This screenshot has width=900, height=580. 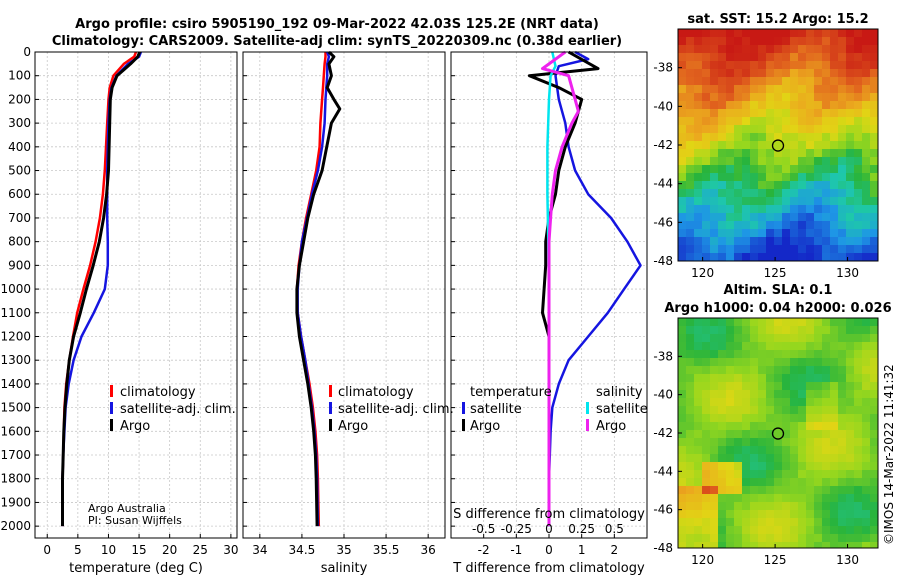 I want to click on lon-tick-label: 120, so click(x=702, y=560).